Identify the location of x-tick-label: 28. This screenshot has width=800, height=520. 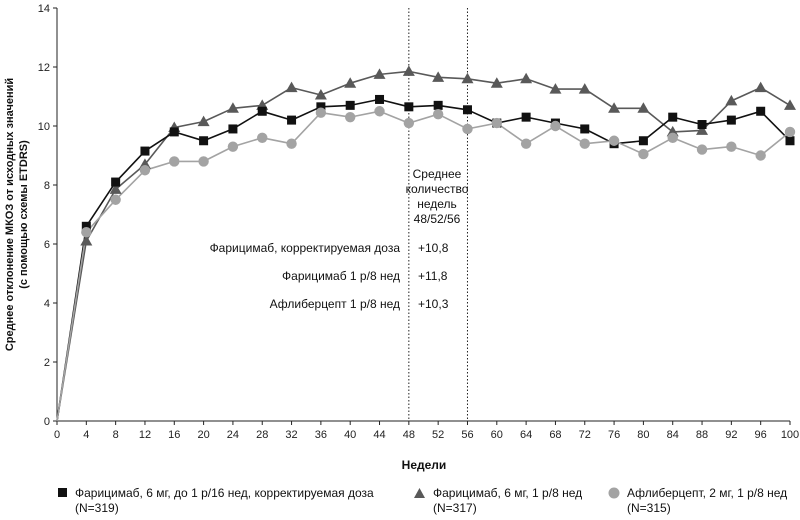
(262, 435).